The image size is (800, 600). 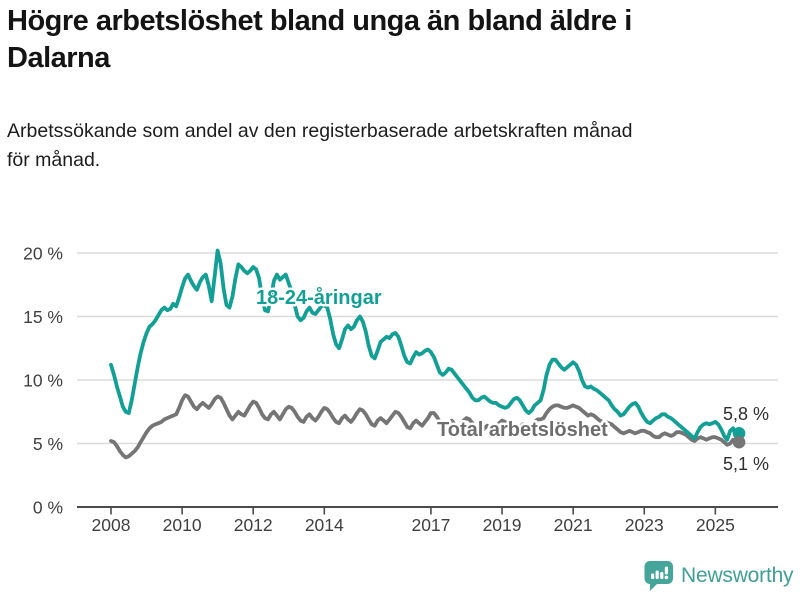 I want to click on x-tick-label: 2025, so click(x=715, y=525).